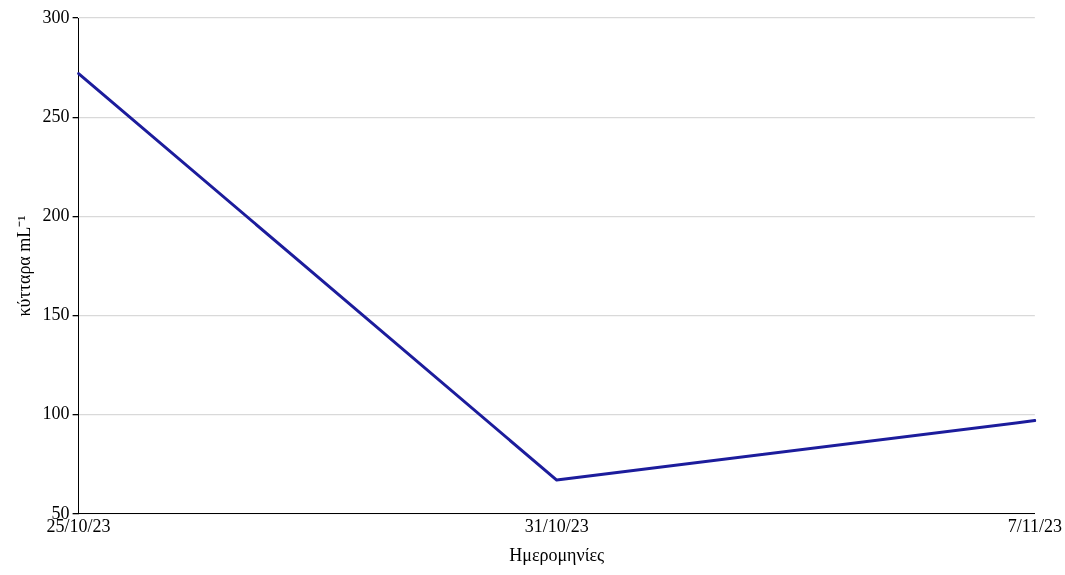 Image resolution: width=1065 pixels, height=575 pixels. What do you see at coordinates (56, 413) in the screenshot?
I see `y-tick-label: 100` at bounding box center [56, 413].